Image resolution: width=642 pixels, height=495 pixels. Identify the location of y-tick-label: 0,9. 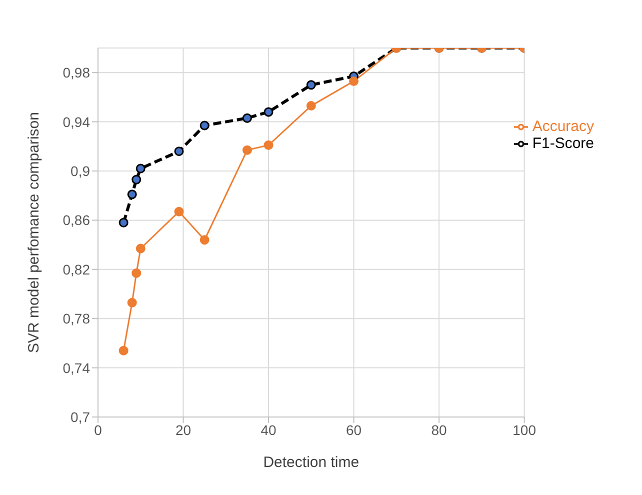
(80, 170).